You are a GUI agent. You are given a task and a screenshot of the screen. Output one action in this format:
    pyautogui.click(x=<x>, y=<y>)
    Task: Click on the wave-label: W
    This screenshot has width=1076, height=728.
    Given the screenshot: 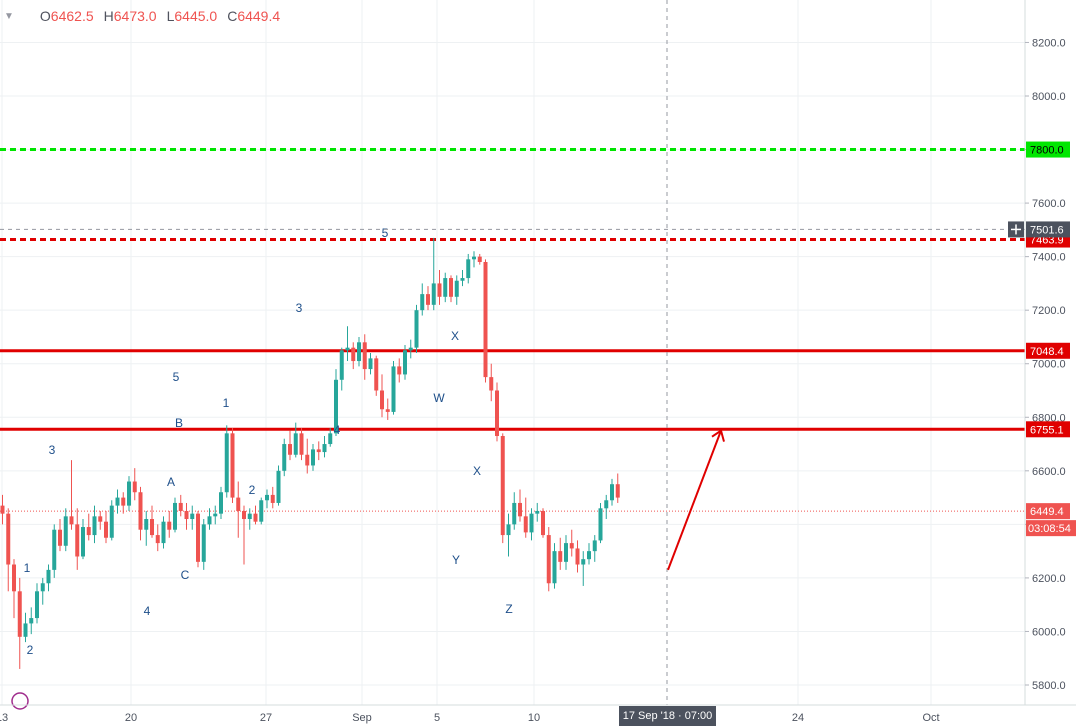 What is the action you would take?
    pyautogui.click(x=439, y=398)
    